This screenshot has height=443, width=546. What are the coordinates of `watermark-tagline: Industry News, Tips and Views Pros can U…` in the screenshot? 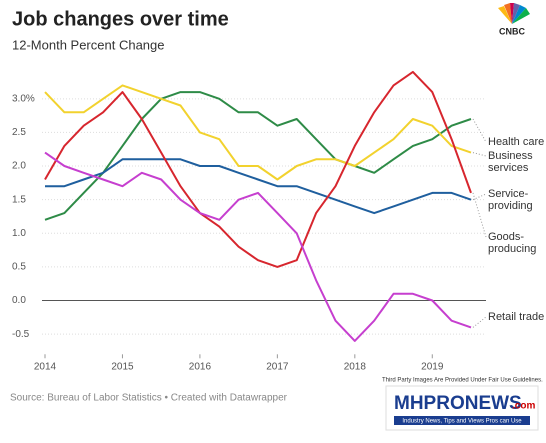 It's located at (462, 422).